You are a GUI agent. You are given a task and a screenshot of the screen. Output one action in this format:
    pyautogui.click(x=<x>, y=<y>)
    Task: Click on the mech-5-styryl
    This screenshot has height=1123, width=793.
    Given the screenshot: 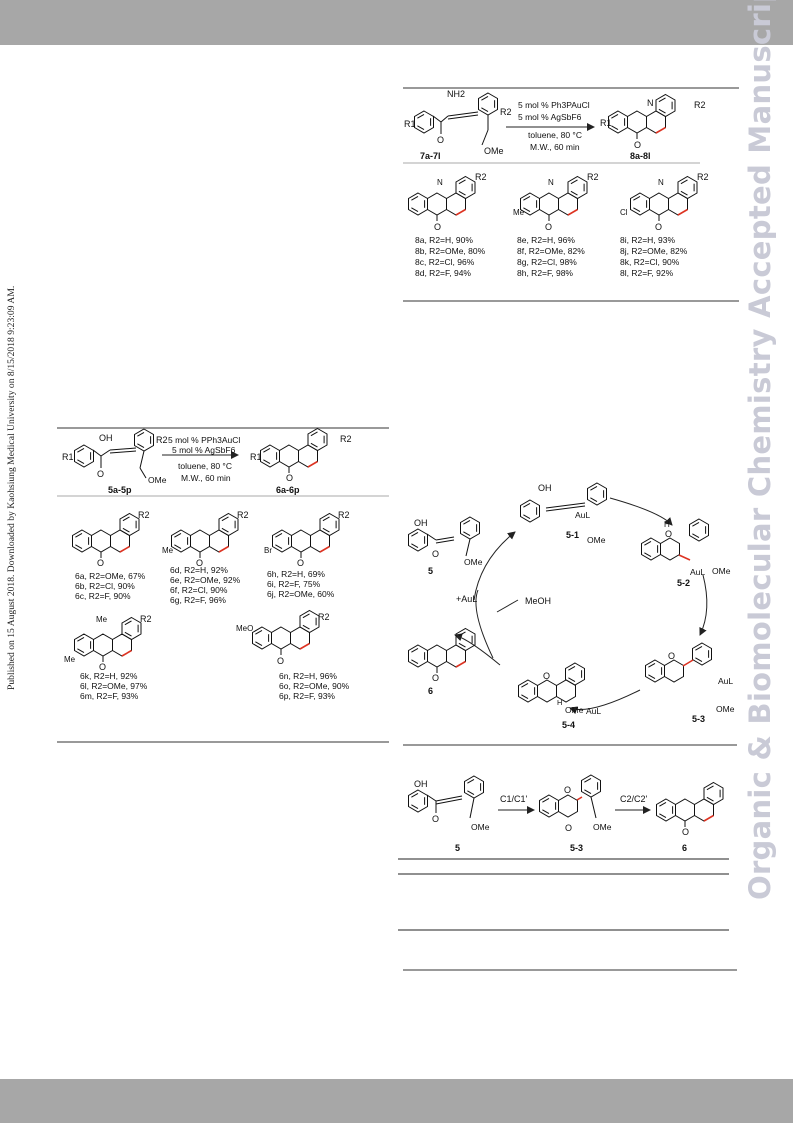 What is the action you would take?
    pyautogui.click(x=470, y=528)
    